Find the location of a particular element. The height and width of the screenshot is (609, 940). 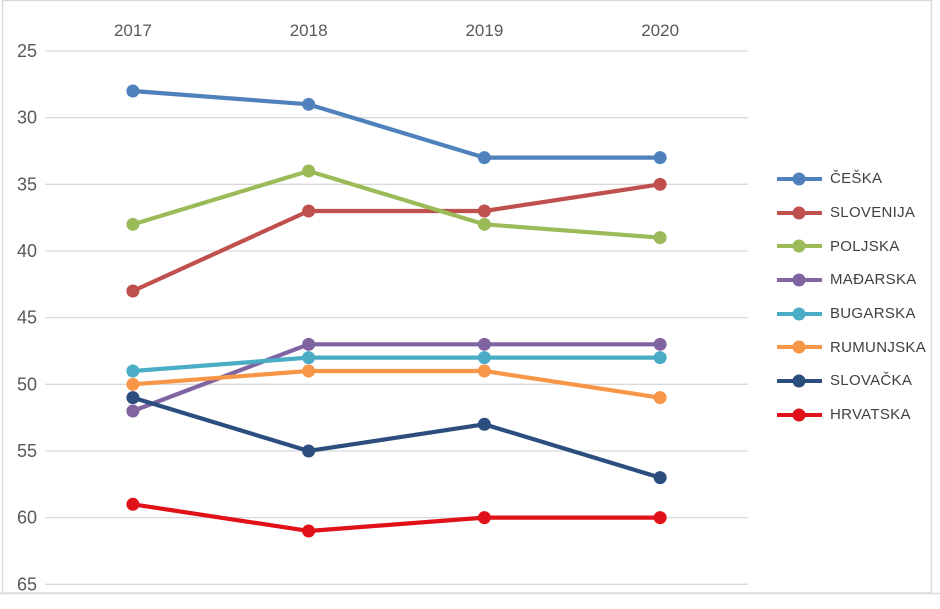

data-point-bugarska-2018 is located at coordinates (309, 358).